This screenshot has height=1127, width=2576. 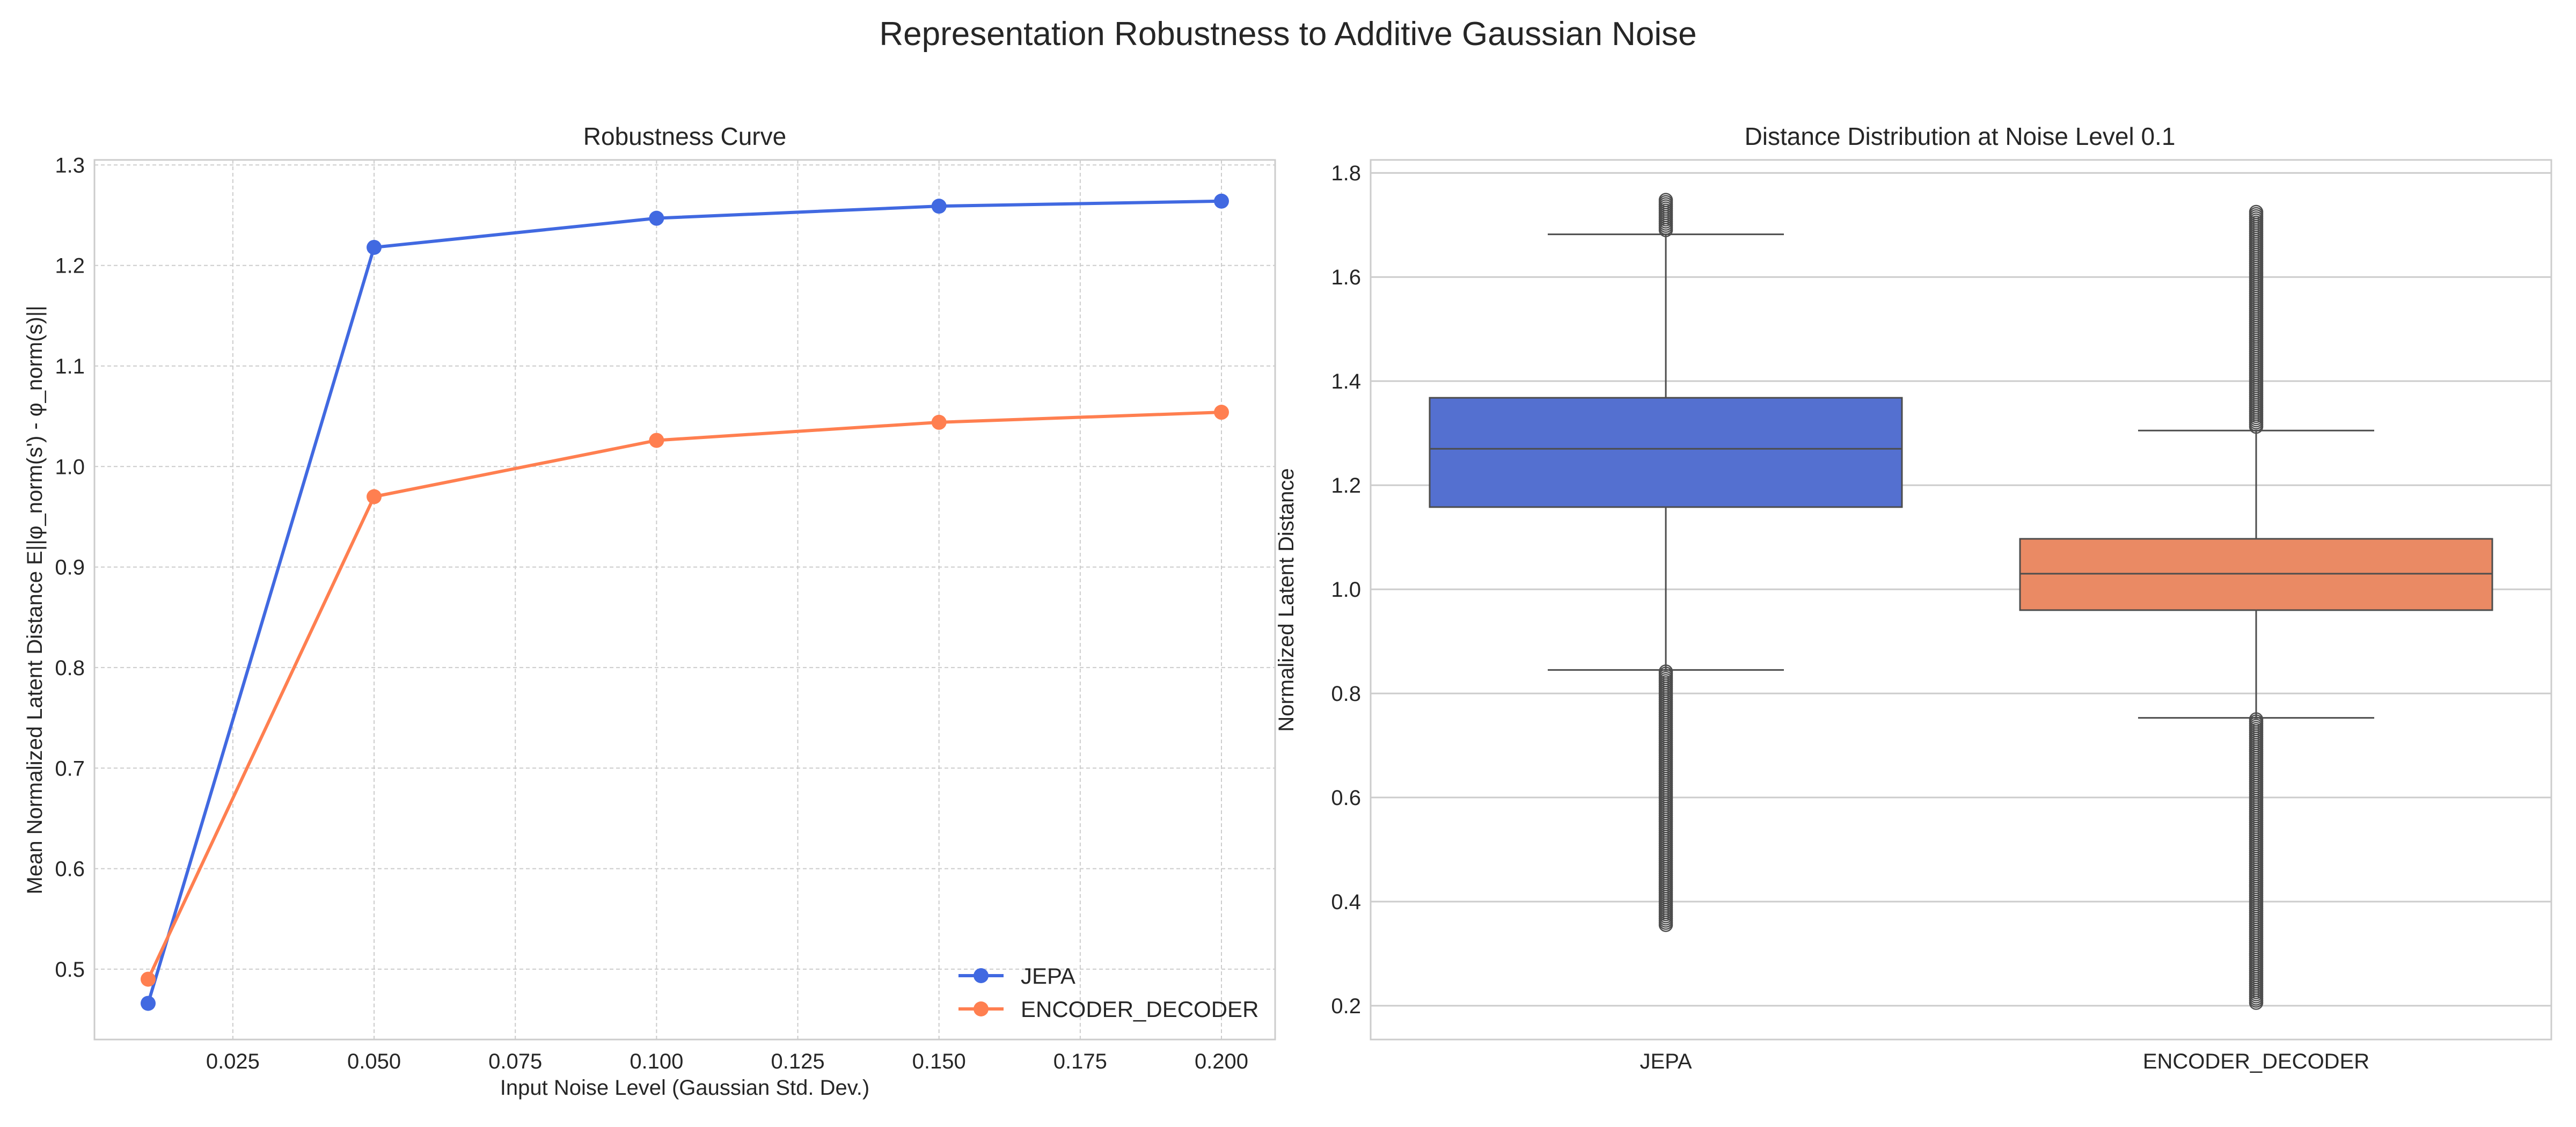 I want to click on left-y-tick-label: 1.1, so click(x=70, y=366).